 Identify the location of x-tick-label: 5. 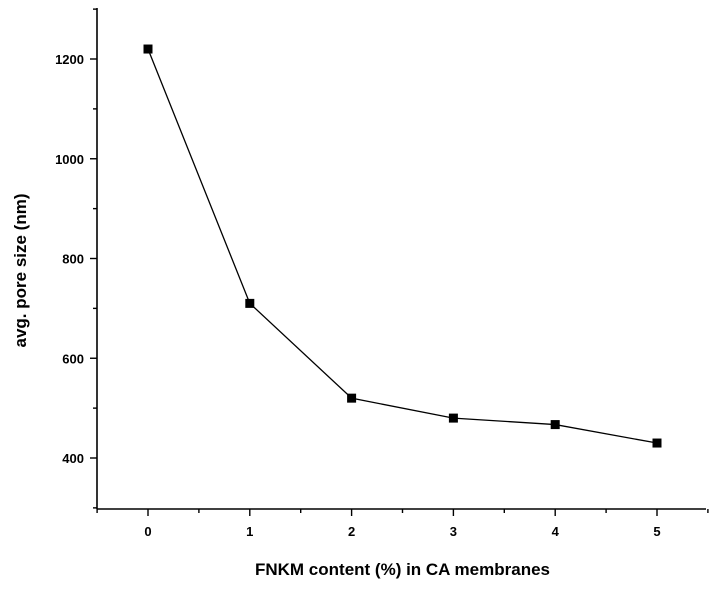
(656, 531).